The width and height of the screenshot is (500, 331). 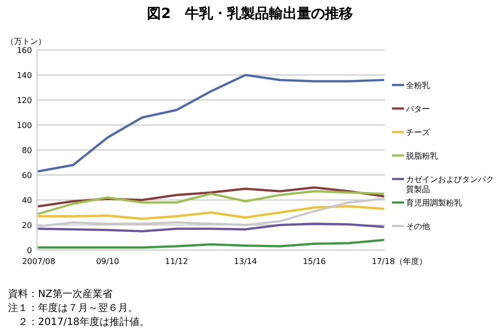 I want to click on y-tick-label: 160, so click(x=24, y=50).